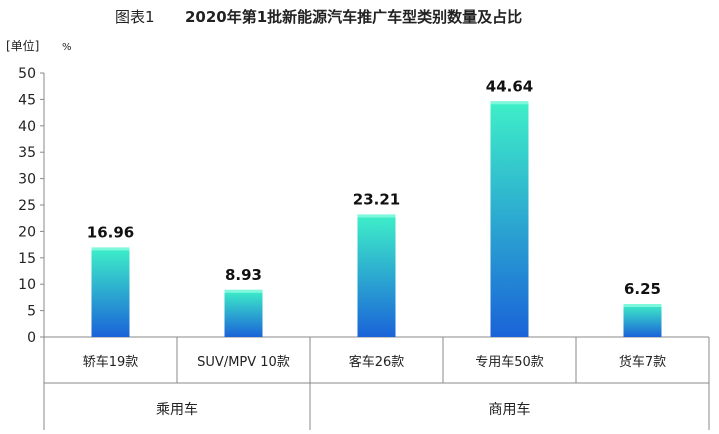  I want to click on y-tick-label: 45, so click(27, 100).